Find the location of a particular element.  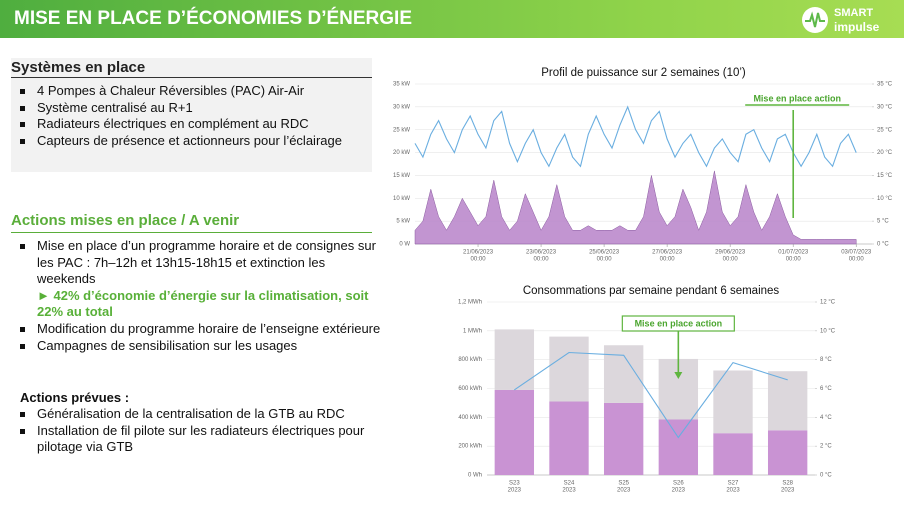

y-tick-label: 15 kW is located at coordinates (401, 176).